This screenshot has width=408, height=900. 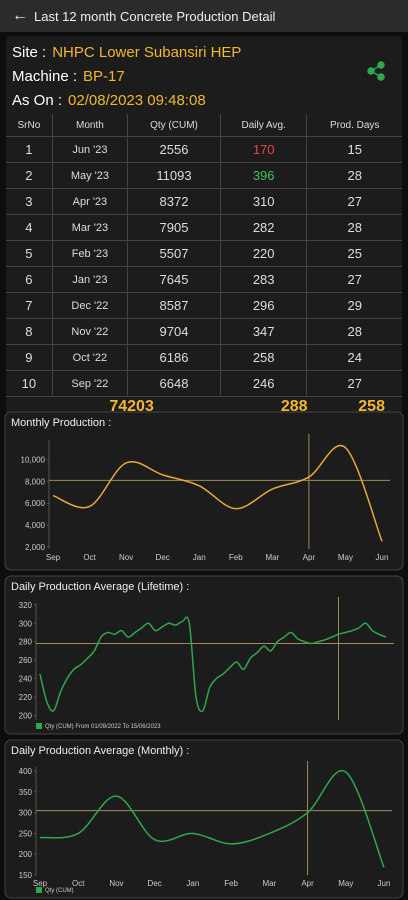 What do you see at coordinates (199, 557) in the screenshot?
I see `x-tick-label: Jan` at bounding box center [199, 557].